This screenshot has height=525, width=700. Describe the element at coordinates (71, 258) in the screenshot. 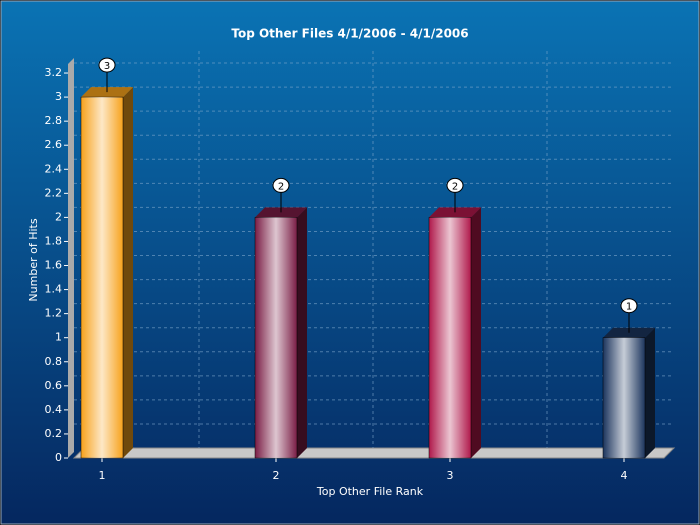

I see `axis-wall` at that location.